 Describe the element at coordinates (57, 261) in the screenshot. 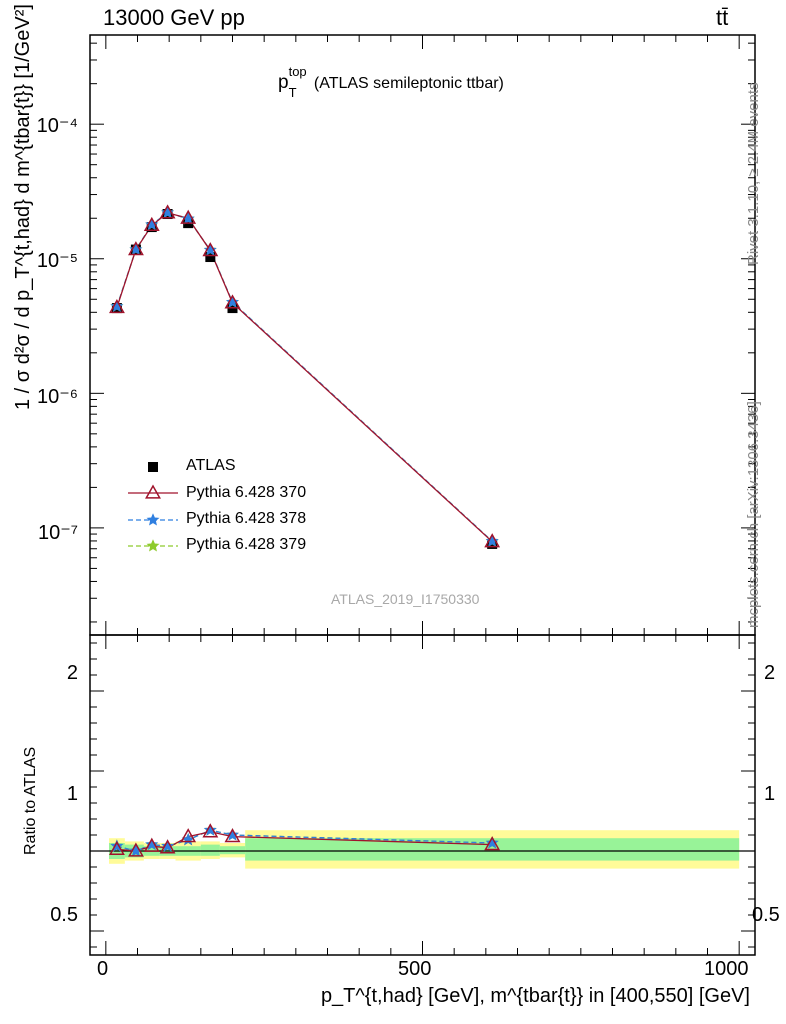

I see `main-y-tick-label: 10⁻⁵` at that location.